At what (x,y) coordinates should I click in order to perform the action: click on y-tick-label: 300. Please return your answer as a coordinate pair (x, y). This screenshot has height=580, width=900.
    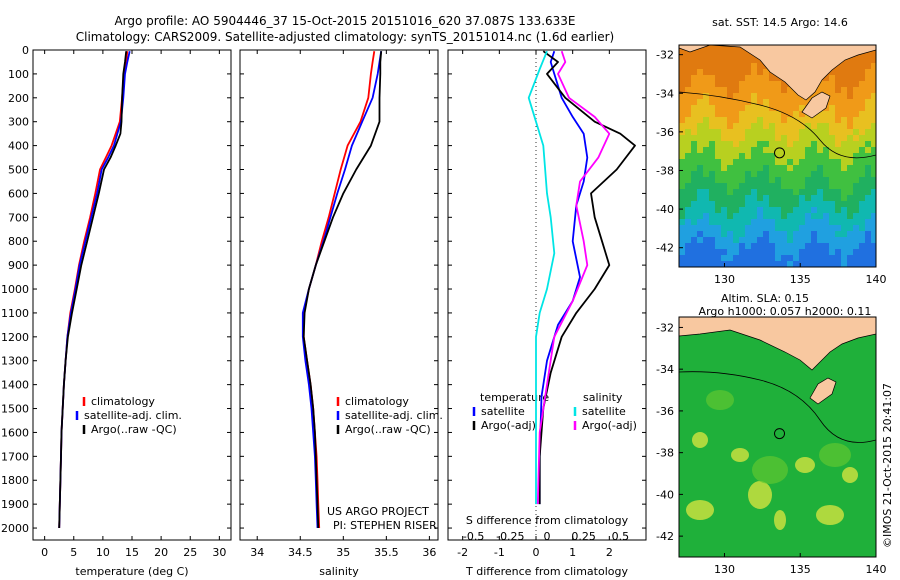
    Looking at the image, I should click on (18, 122).